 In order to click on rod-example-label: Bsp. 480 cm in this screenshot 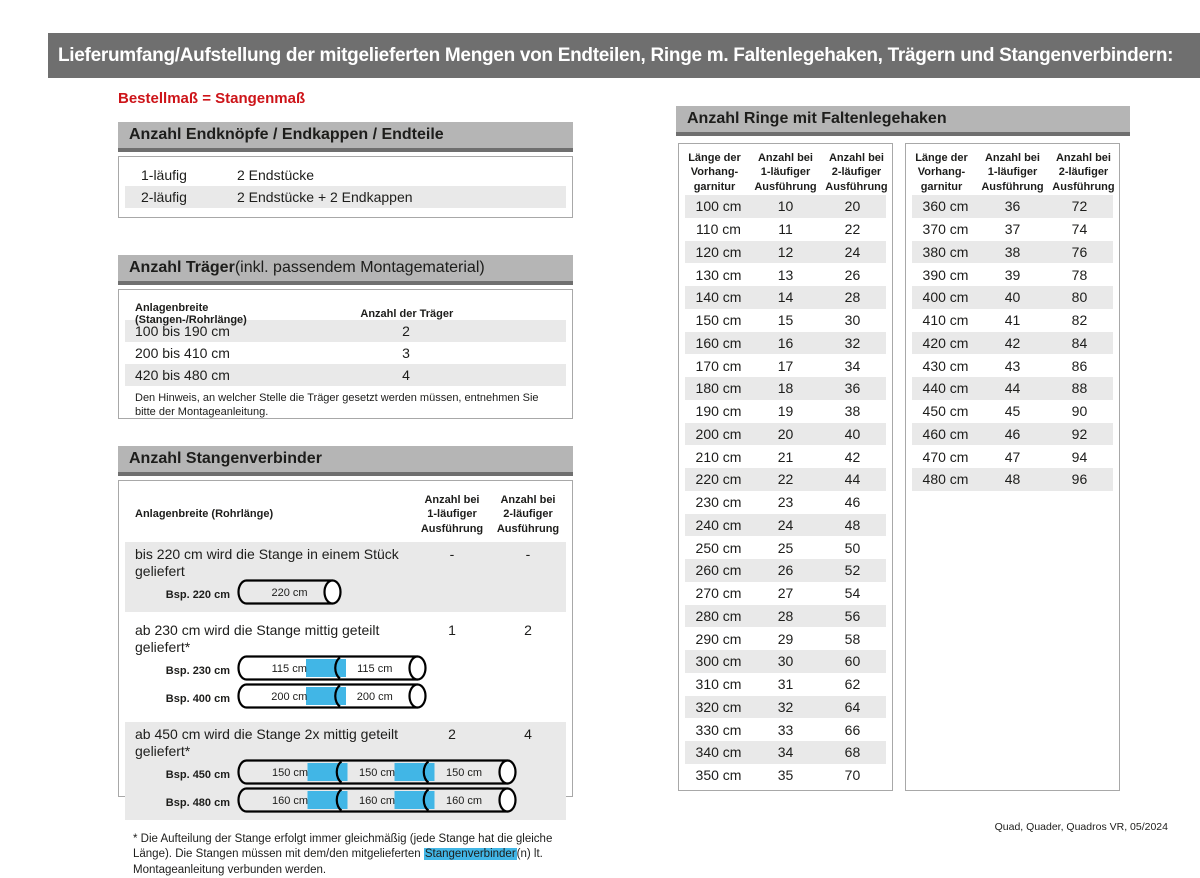, I will do `click(197, 802)`.